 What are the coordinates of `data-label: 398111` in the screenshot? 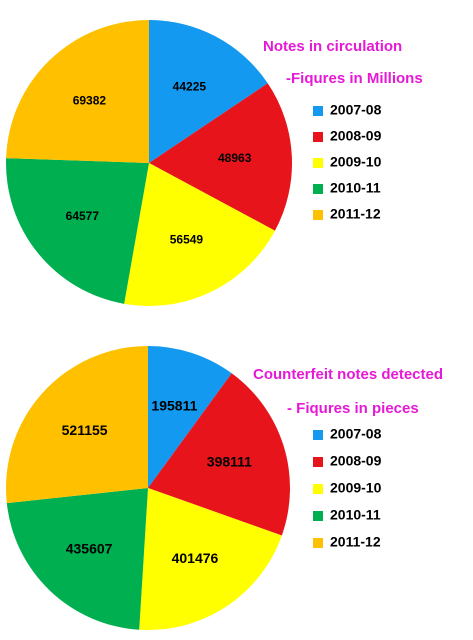 It's located at (229, 462).